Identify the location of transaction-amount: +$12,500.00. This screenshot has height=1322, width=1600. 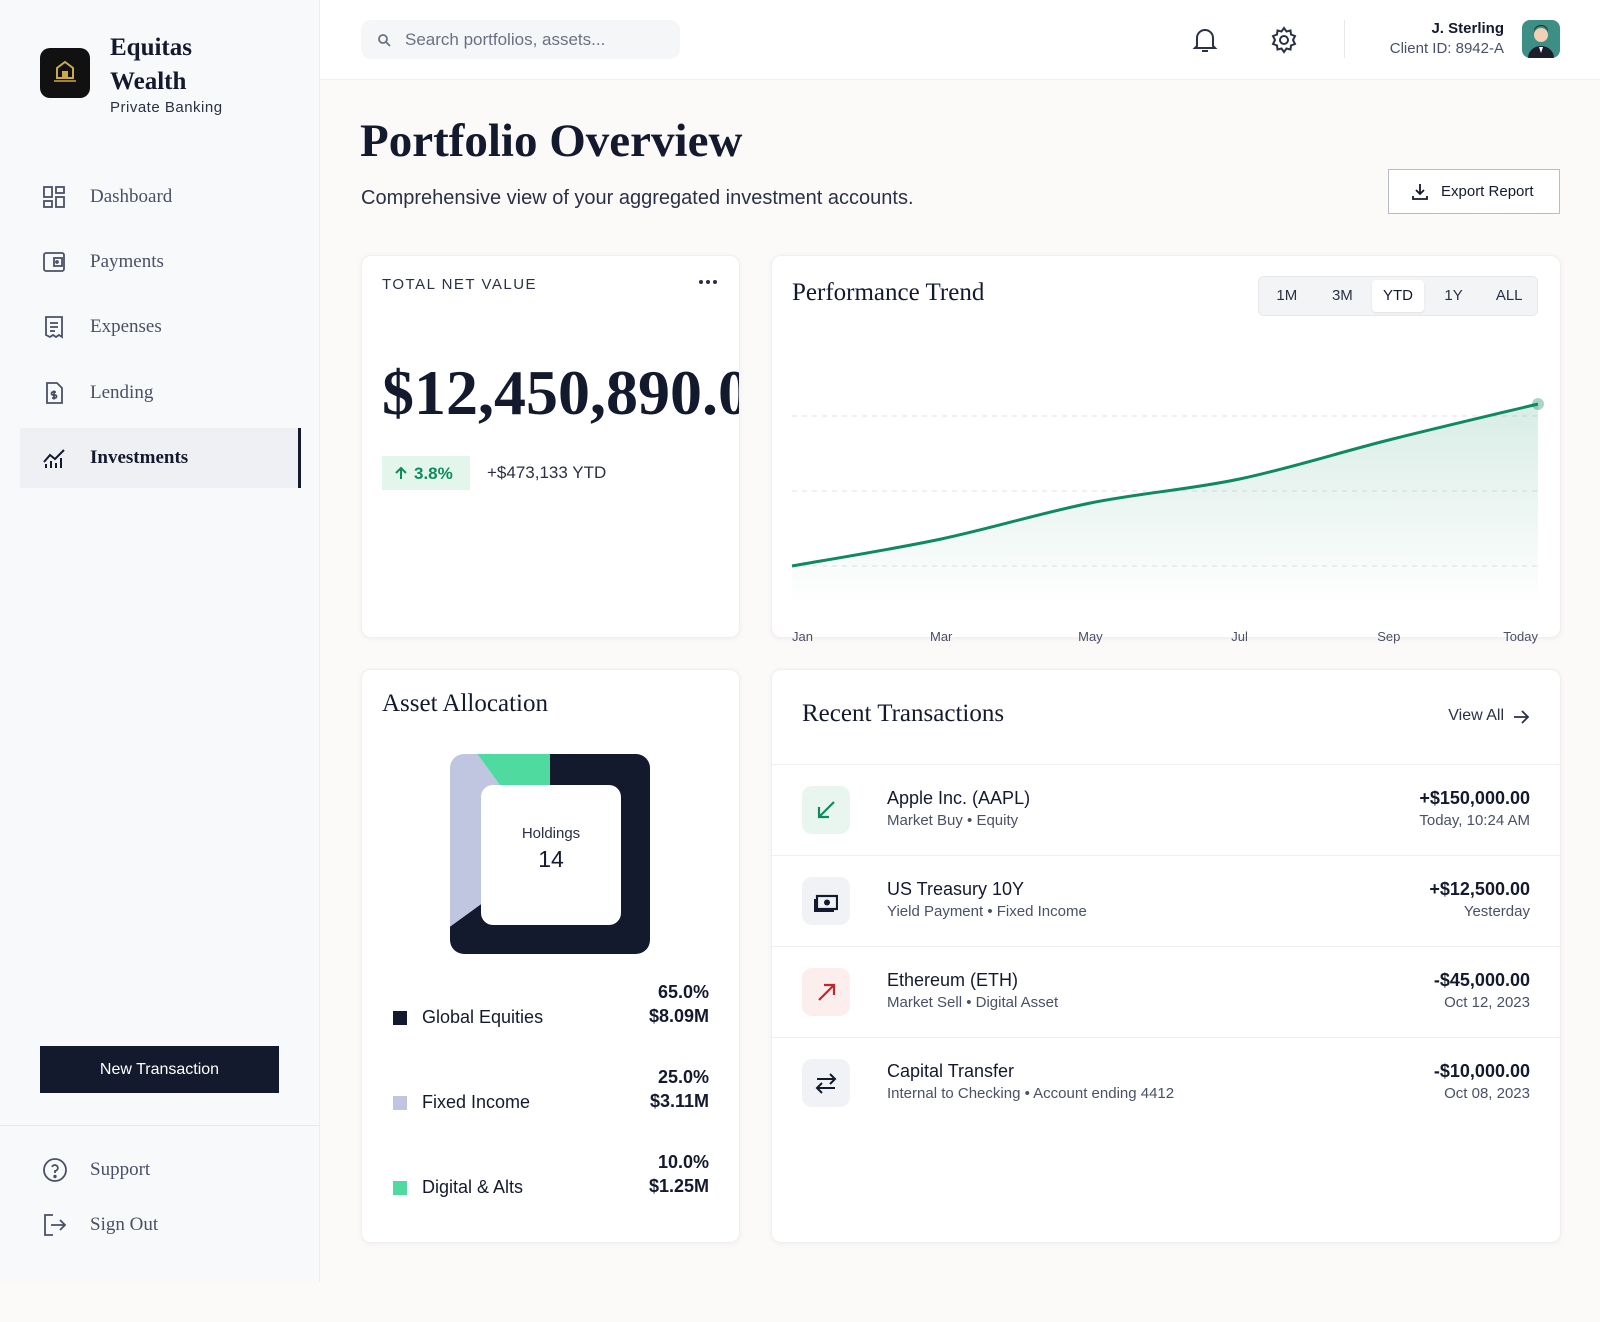
(1479, 889).